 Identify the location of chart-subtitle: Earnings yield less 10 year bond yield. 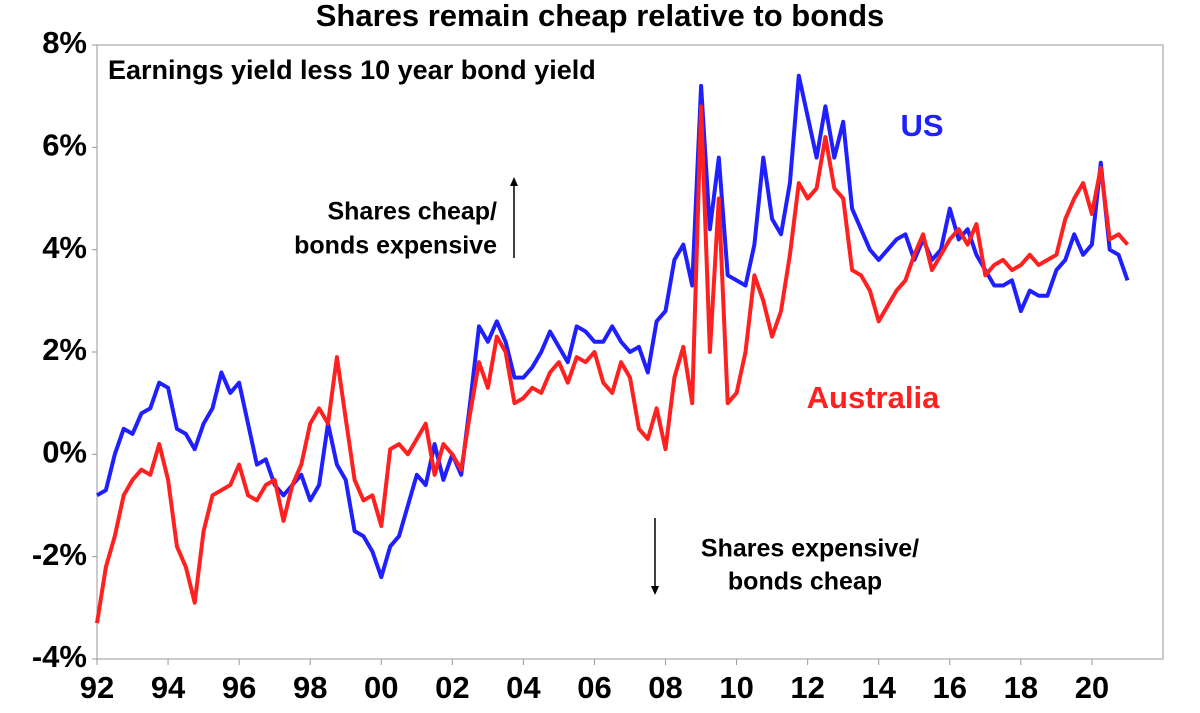
(352, 70).